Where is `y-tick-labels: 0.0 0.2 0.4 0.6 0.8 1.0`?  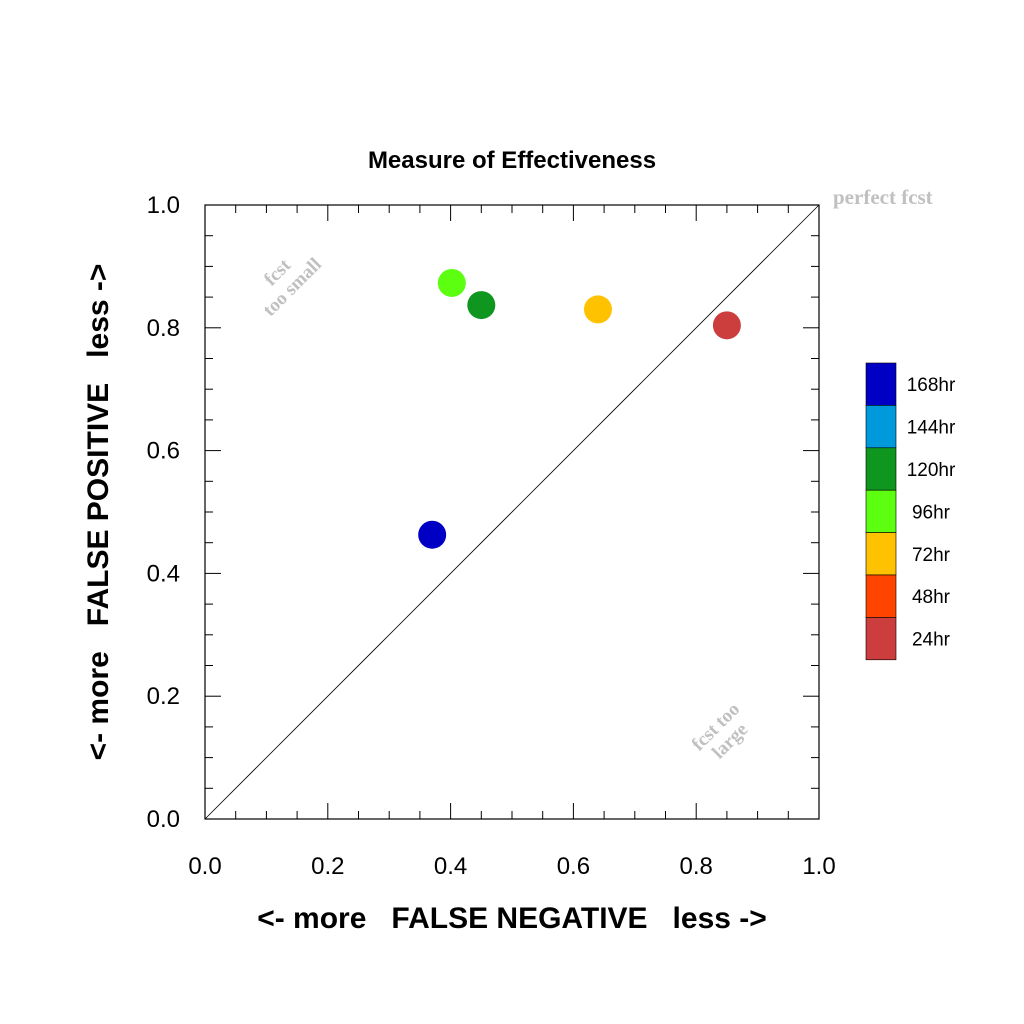
y-tick-labels: 0.0 0.2 0.4 0.6 0.8 1.0 is located at coordinates (163, 512).